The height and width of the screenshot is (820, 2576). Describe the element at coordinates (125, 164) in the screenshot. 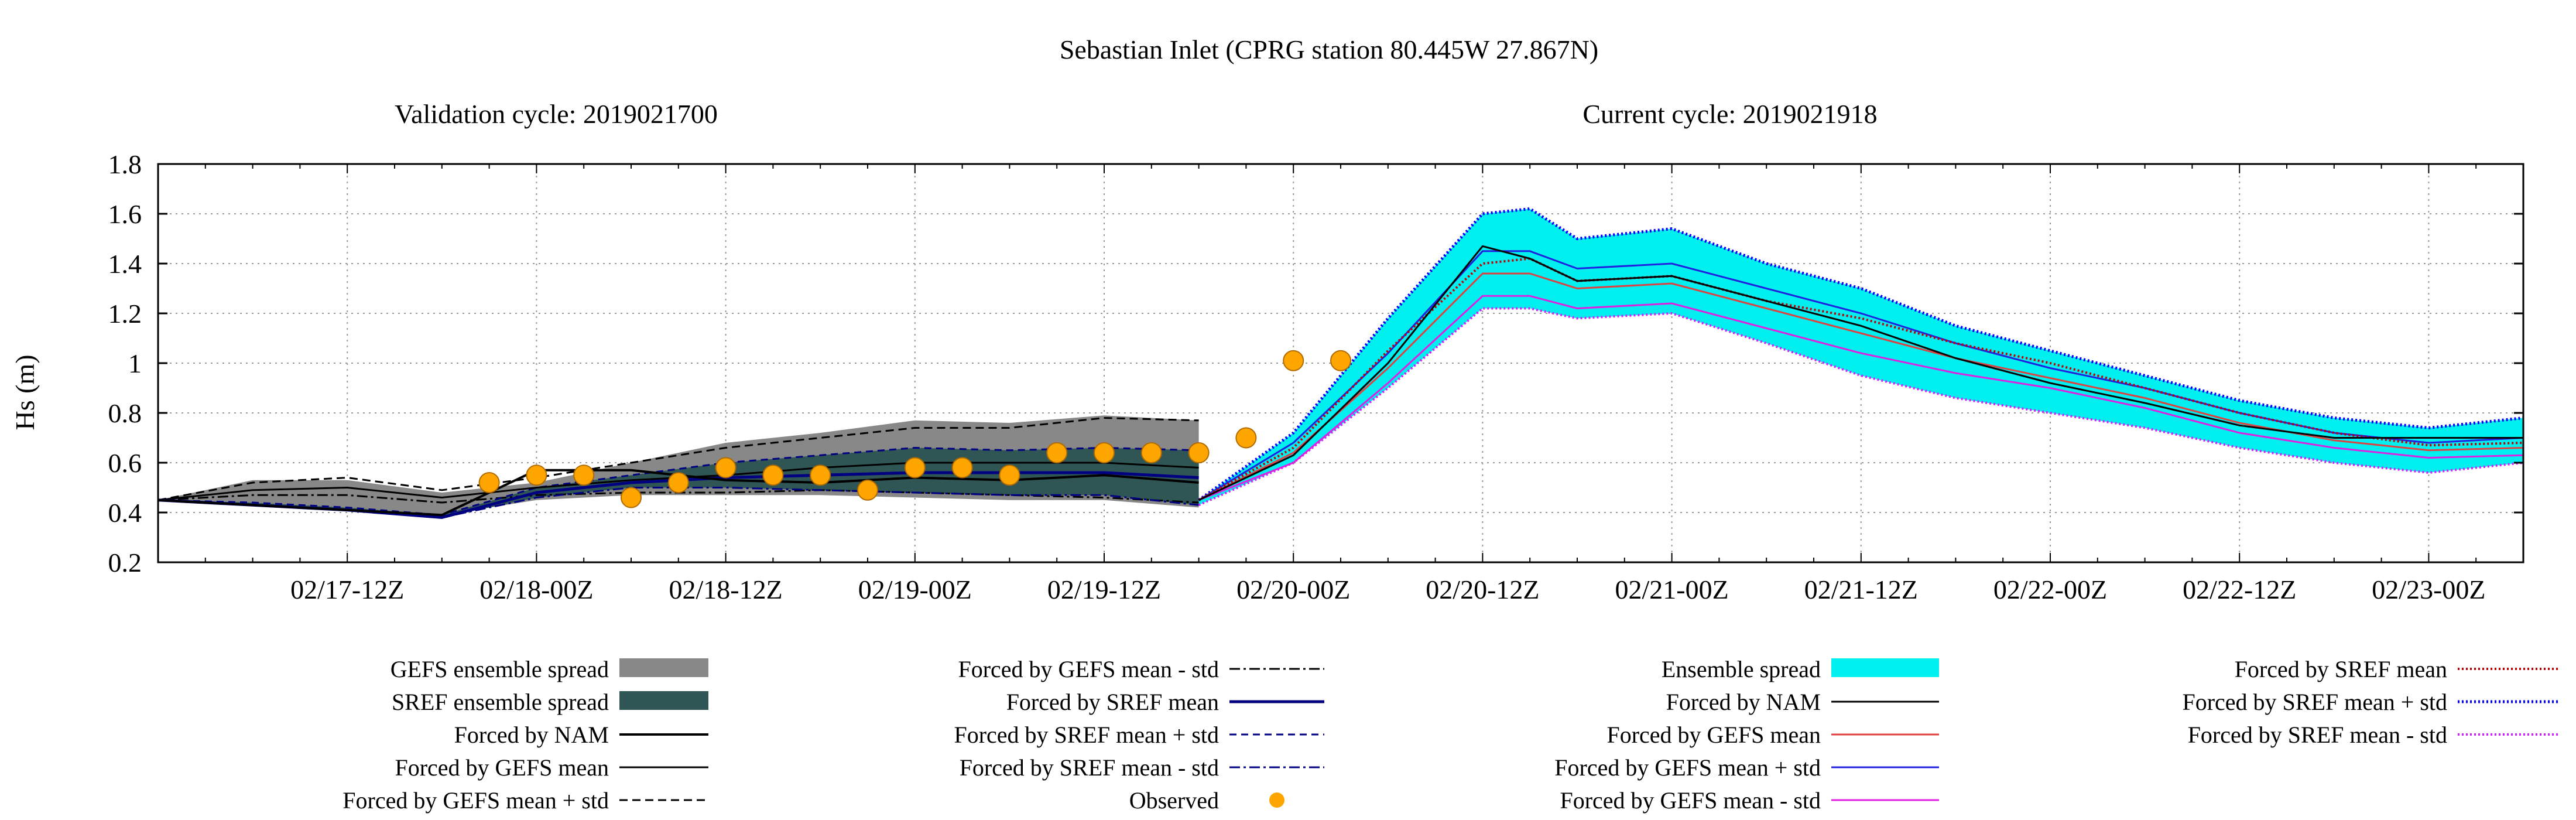

I see `y-tick-label: 1.8` at that location.